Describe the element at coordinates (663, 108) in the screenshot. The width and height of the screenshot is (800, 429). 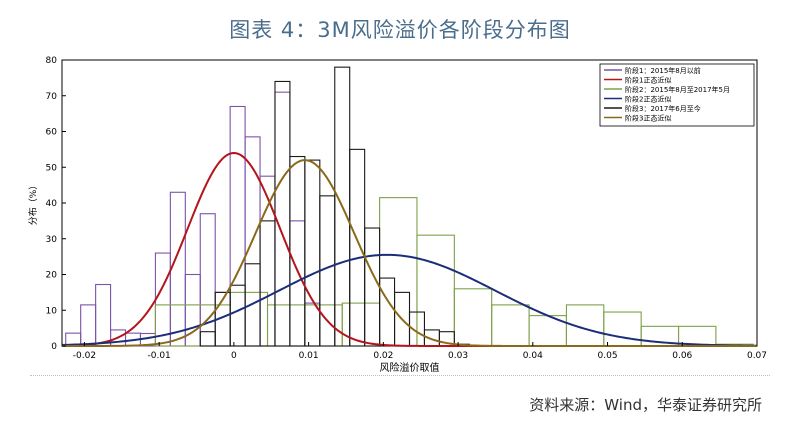
I see `legend-label: 阶段3：2017年6月至今` at that location.